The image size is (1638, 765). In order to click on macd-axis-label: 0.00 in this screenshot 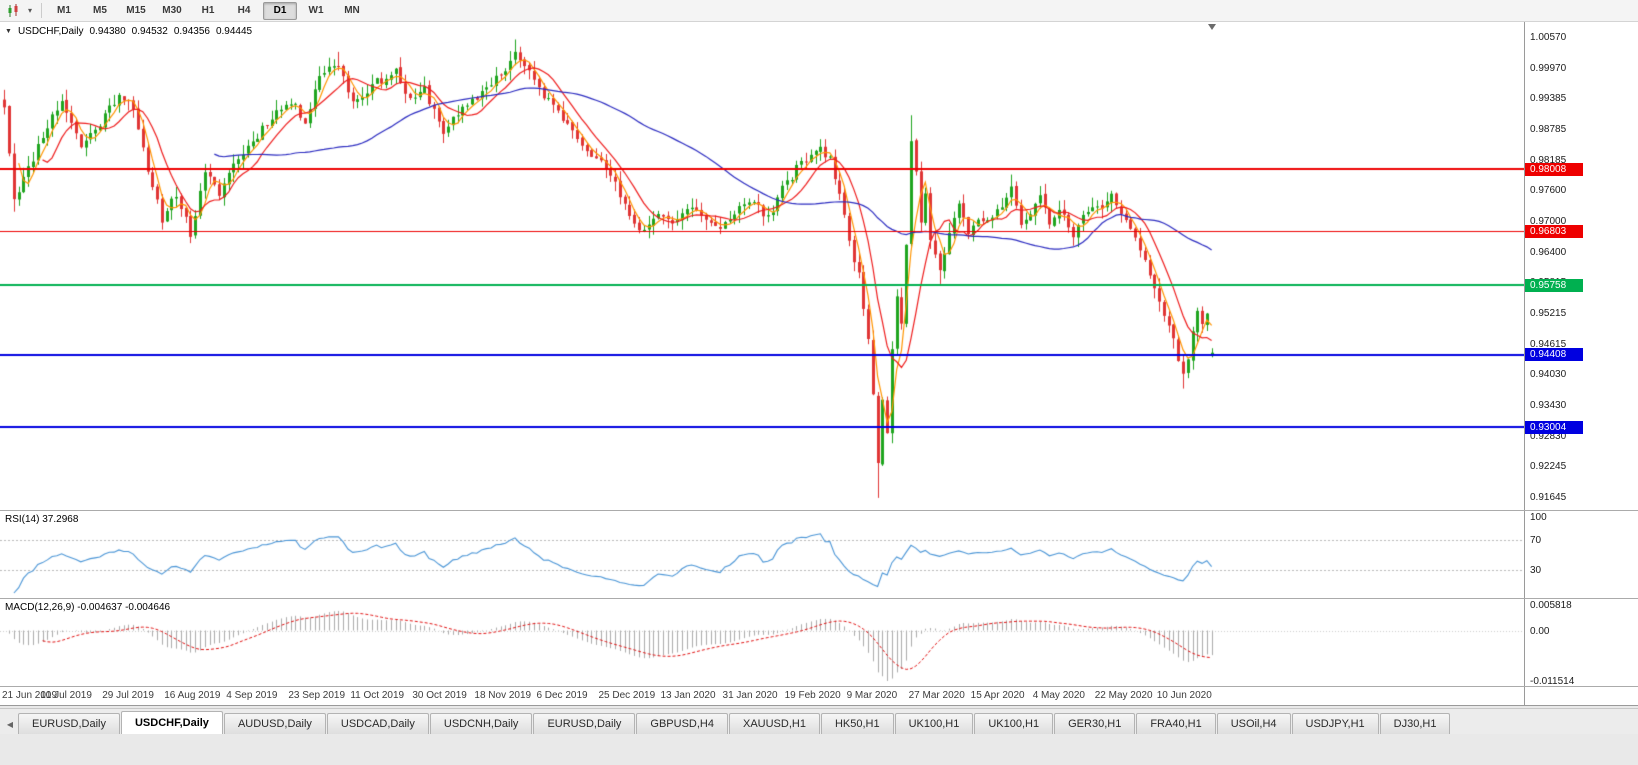, I will do `click(1540, 631)`.